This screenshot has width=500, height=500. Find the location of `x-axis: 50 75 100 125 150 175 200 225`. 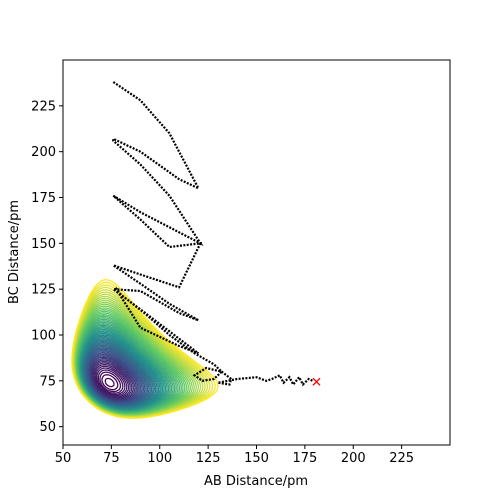

x-axis: 50 75 100 125 150 175 200 225 is located at coordinates (234, 455).